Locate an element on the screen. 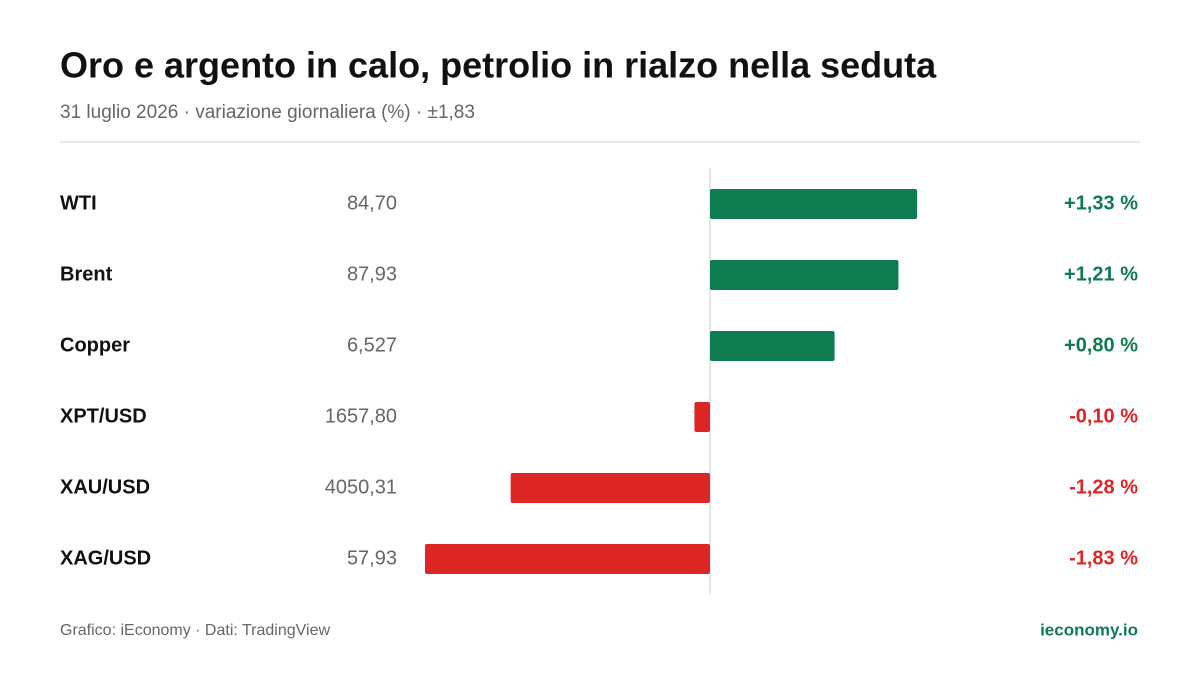  value-label: -1,83 % is located at coordinates (1103, 558).